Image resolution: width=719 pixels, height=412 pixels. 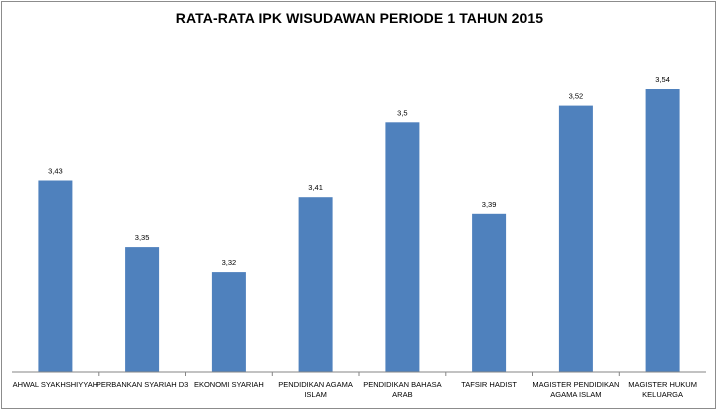 What do you see at coordinates (142, 384) in the screenshot?
I see `category-label-2: PERBANKAN SYARIAH D3` at bounding box center [142, 384].